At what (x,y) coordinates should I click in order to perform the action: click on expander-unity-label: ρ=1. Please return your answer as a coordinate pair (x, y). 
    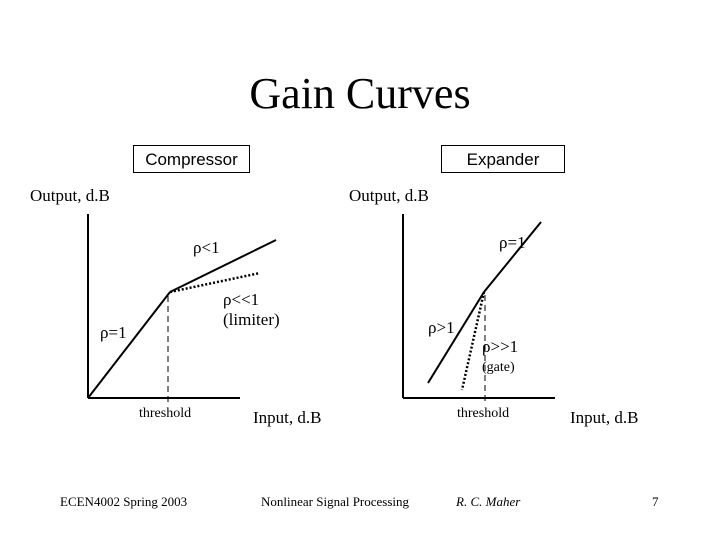
    Looking at the image, I should click on (512, 242).